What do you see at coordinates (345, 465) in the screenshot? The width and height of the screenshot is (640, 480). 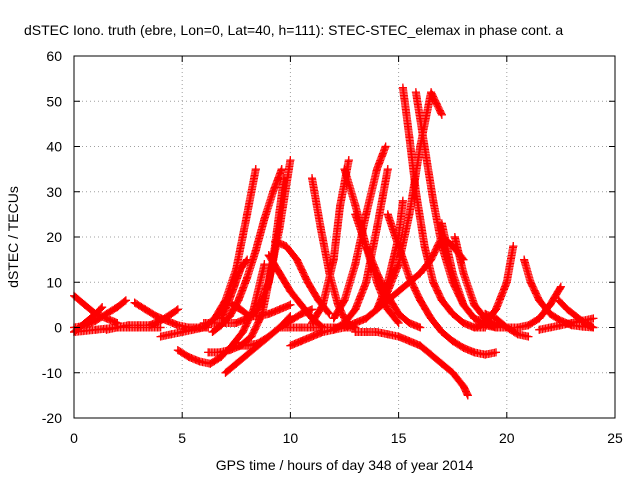 I see `x-axis-label: GPS time / hours of day 348 of year 2014` at bounding box center [345, 465].